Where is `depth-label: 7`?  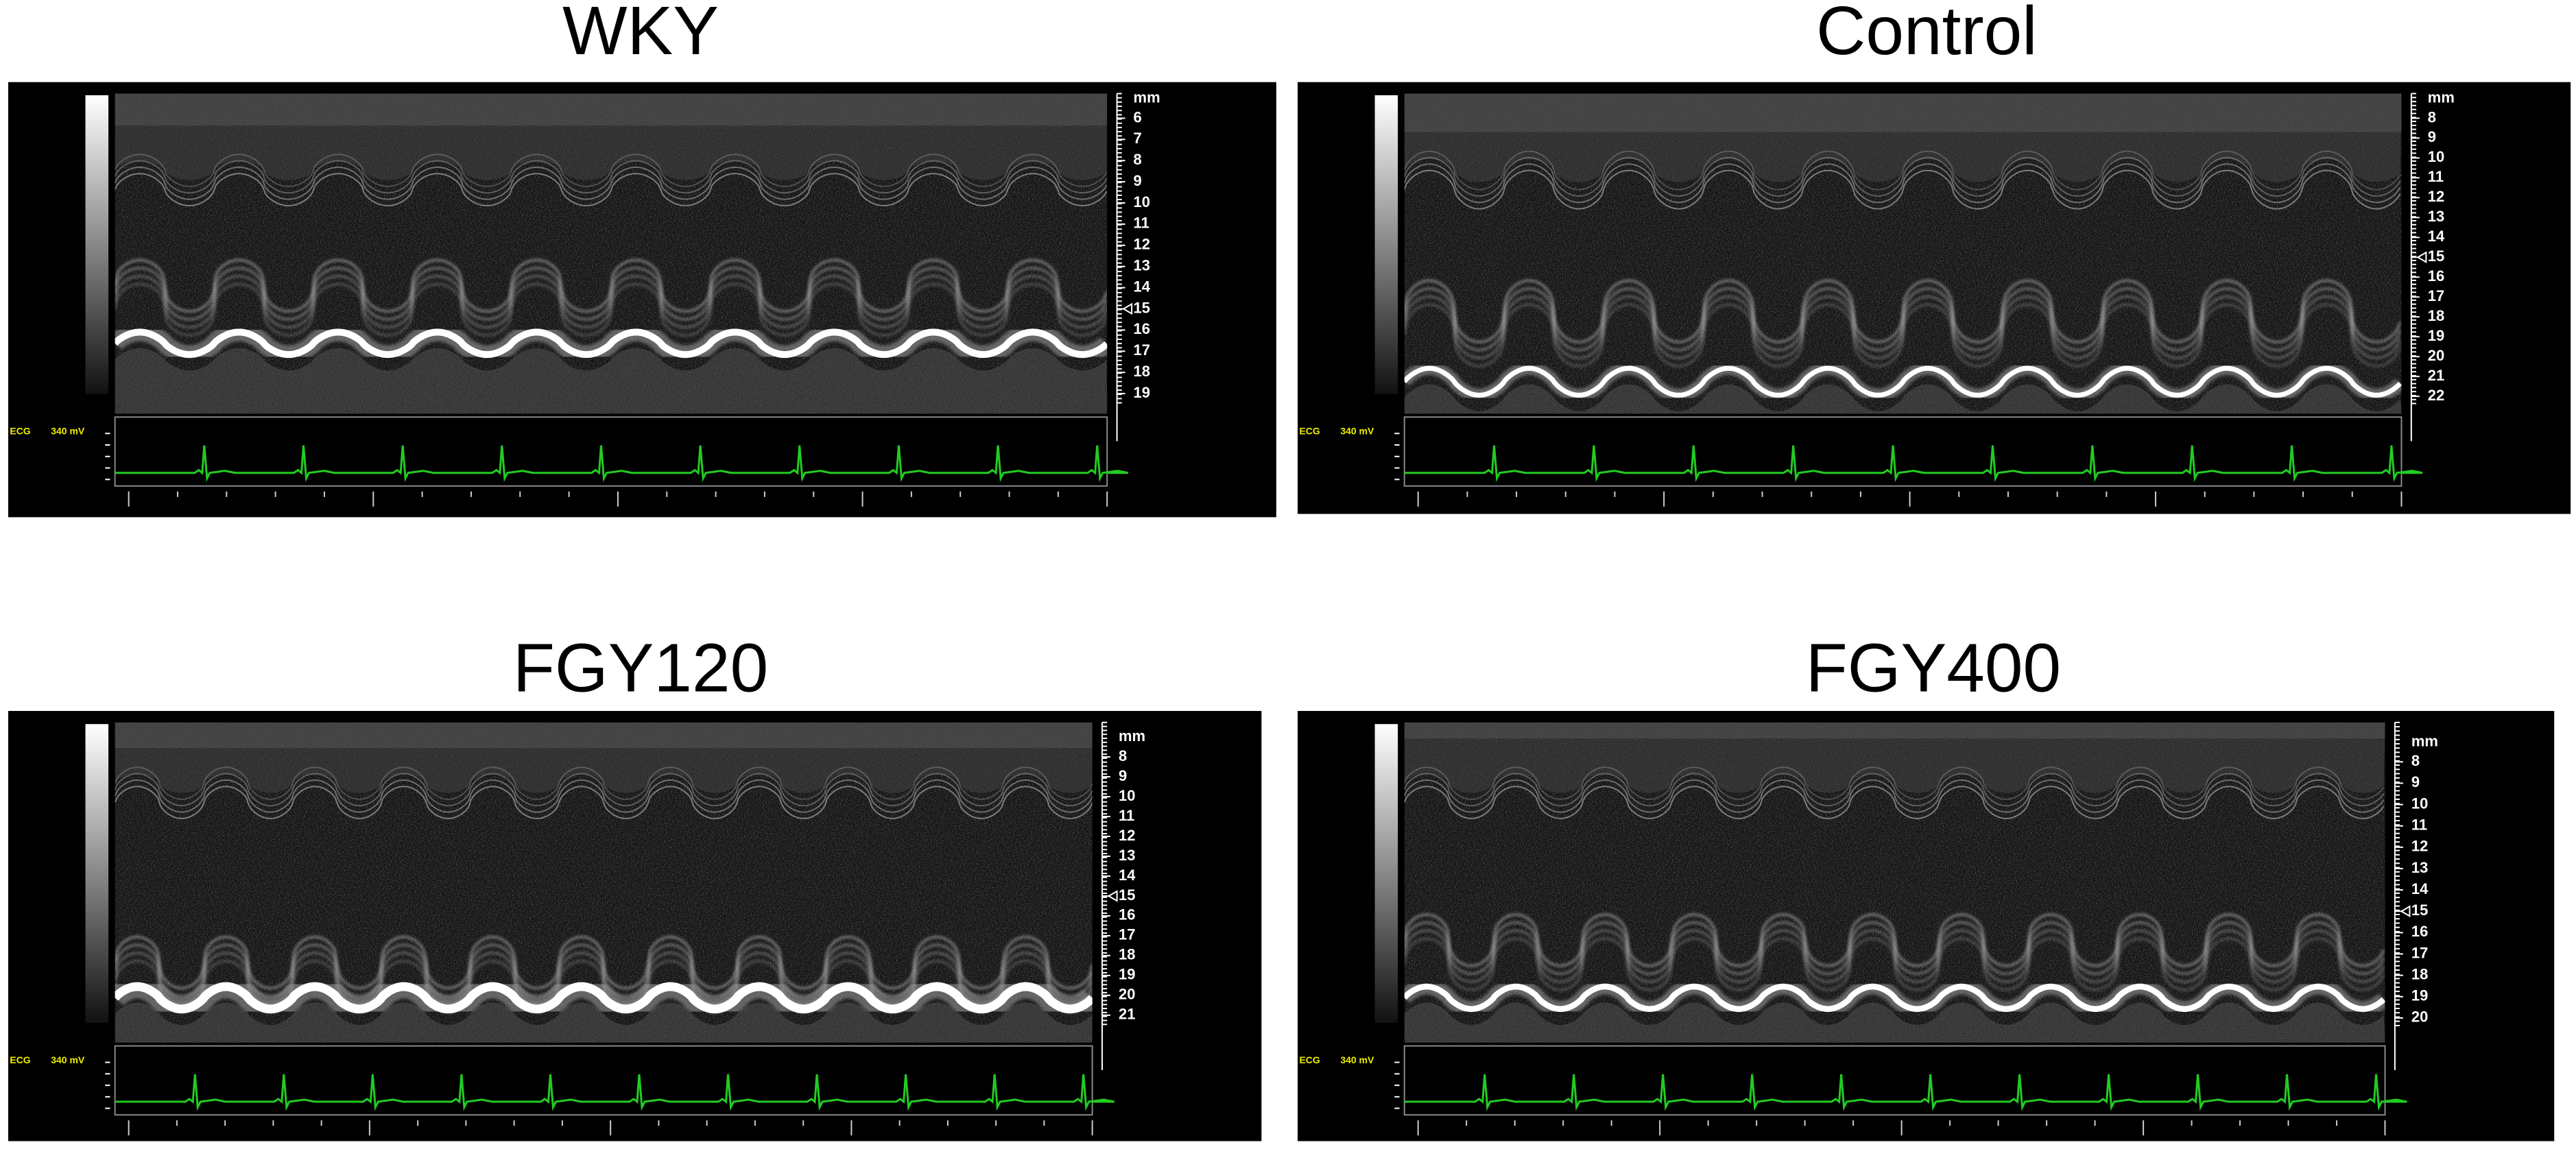
depth-label: 7 is located at coordinates (1138, 138).